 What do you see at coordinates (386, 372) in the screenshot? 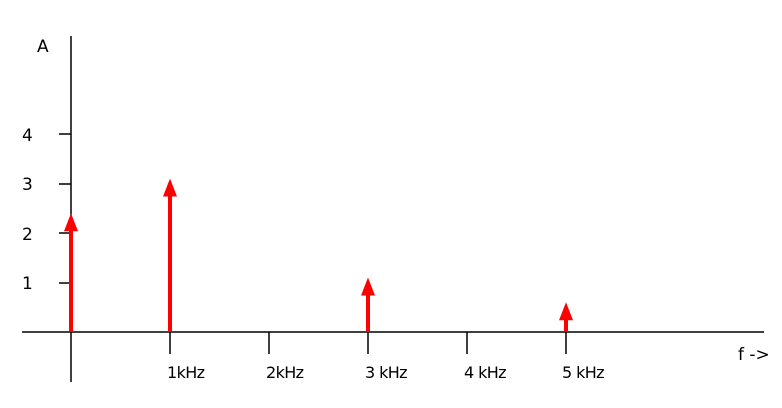
I see `x-tick-label-3: 3 kHz` at bounding box center [386, 372].